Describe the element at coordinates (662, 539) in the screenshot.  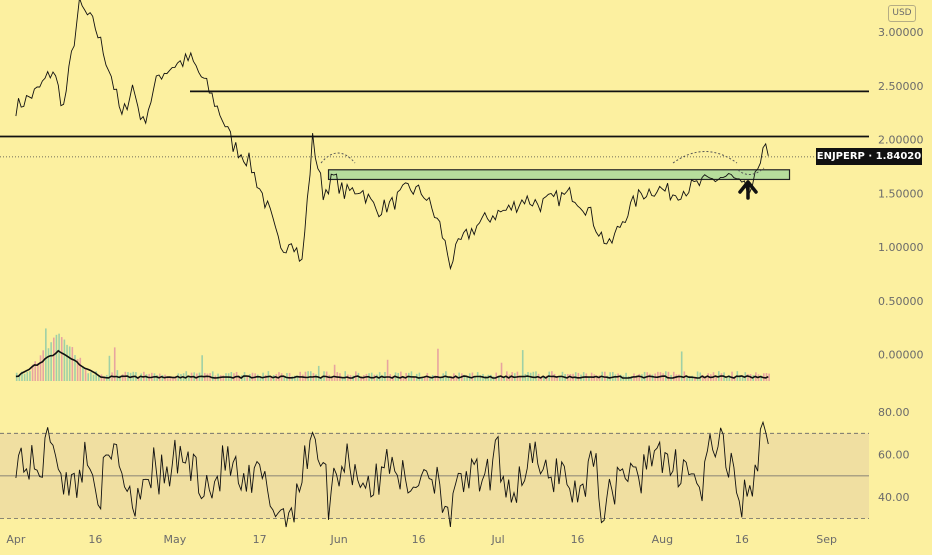
I see `x-tick-label: Aug` at that location.